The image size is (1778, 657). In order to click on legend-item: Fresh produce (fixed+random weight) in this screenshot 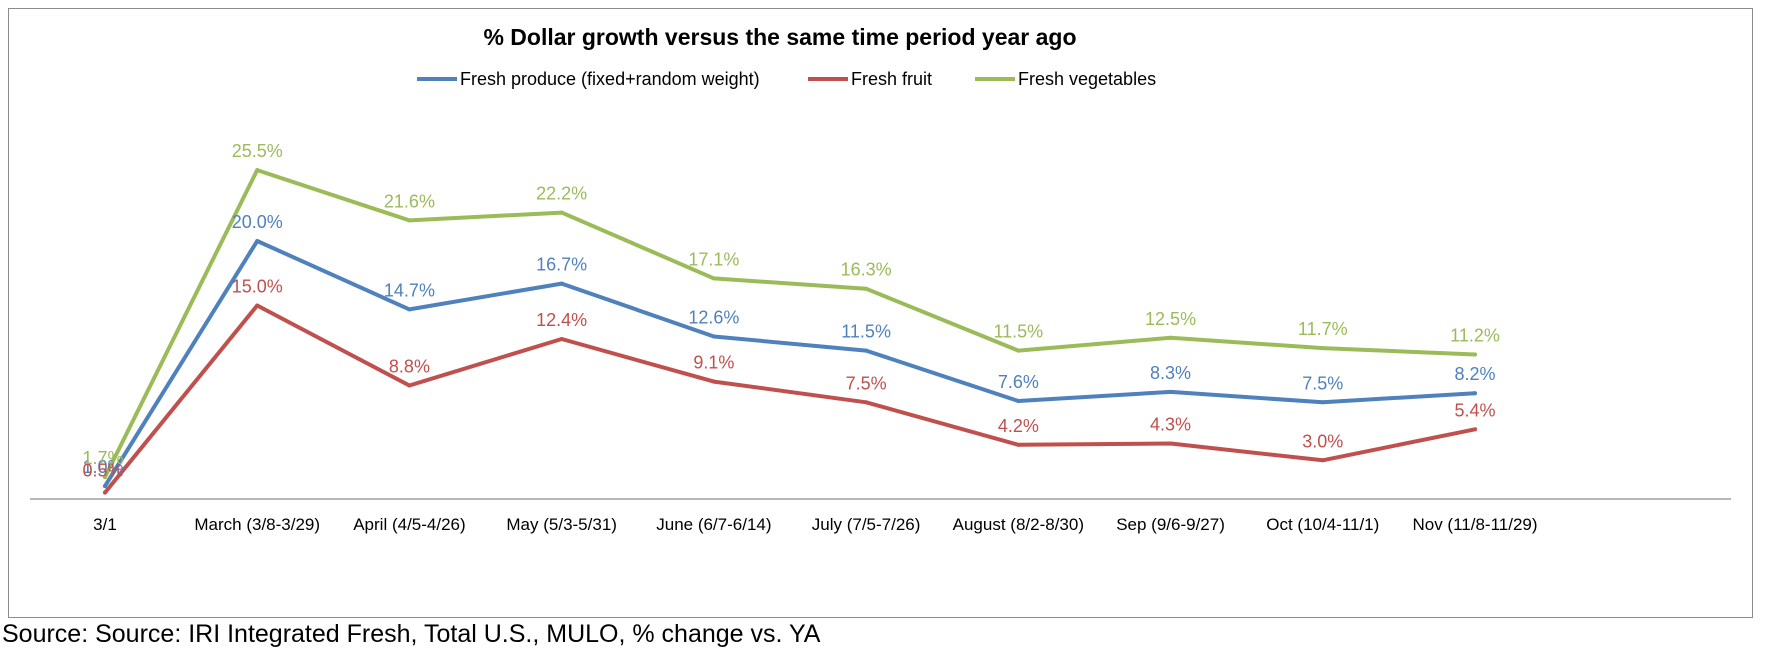, I will do `click(588, 79)`.